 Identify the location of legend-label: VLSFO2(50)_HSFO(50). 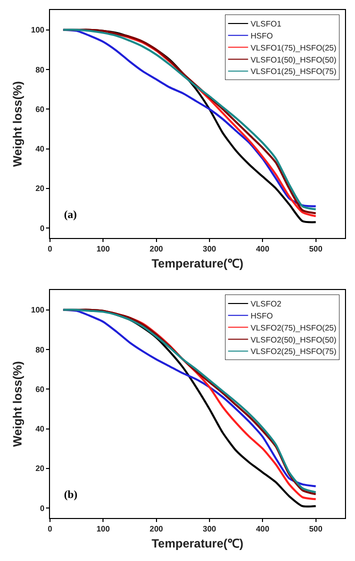
(293, 339).